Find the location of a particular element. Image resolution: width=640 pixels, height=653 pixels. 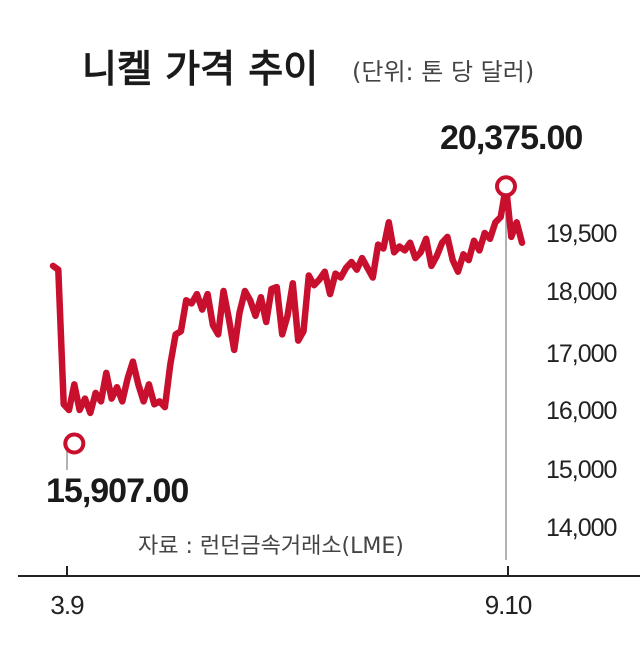

chart-title: 니켈 가격 추이 is located at coordinates (200, 69).